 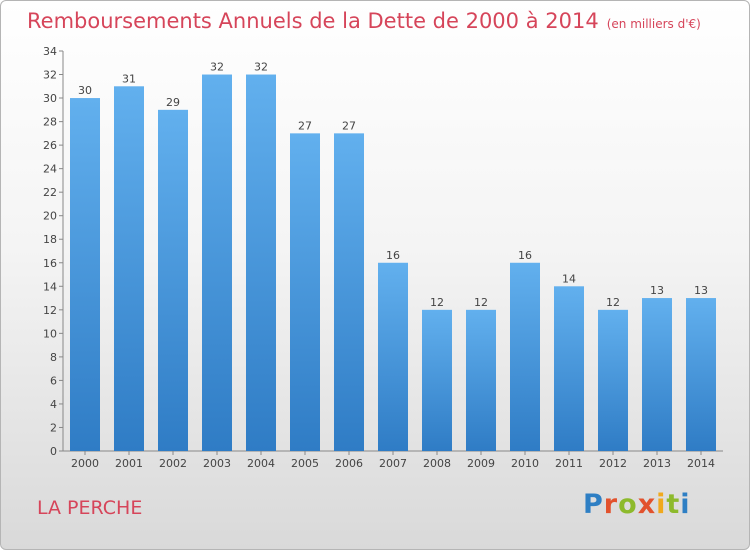 I want to click on bar-2003, so click(x=217, y=262).